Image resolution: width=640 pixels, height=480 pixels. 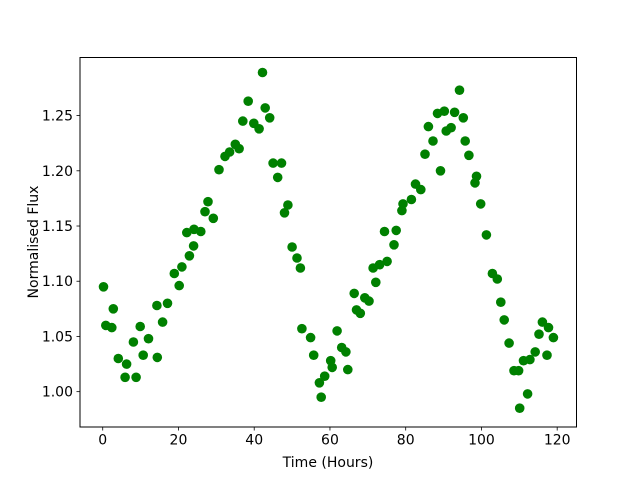 What do you see at coordinates (406, 441) in the screenshot?
I see `x-tick-label: 80` at bounding box center [406, 441].